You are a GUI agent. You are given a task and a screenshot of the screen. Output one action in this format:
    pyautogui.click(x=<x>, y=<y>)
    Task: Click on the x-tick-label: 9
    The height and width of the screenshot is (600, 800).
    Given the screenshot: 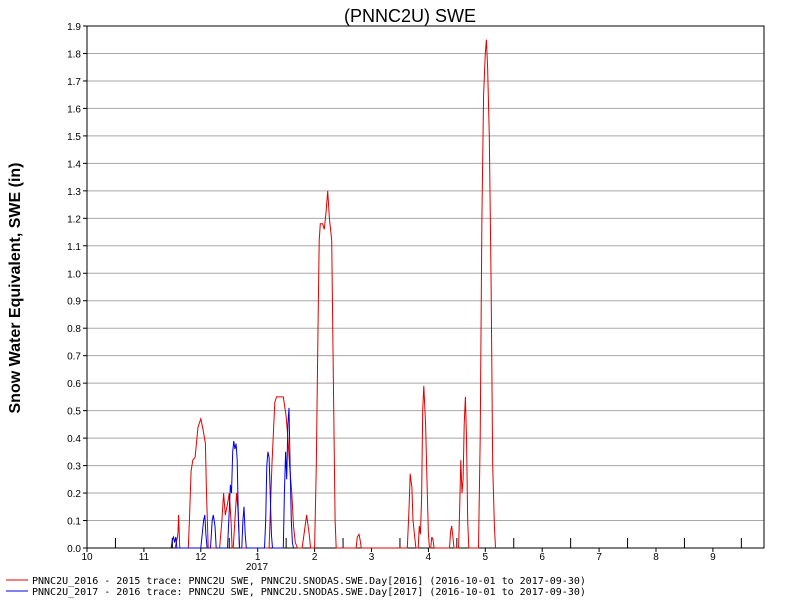 What is the action you would take?
    pyautogui.click(x=713, y=557)
    